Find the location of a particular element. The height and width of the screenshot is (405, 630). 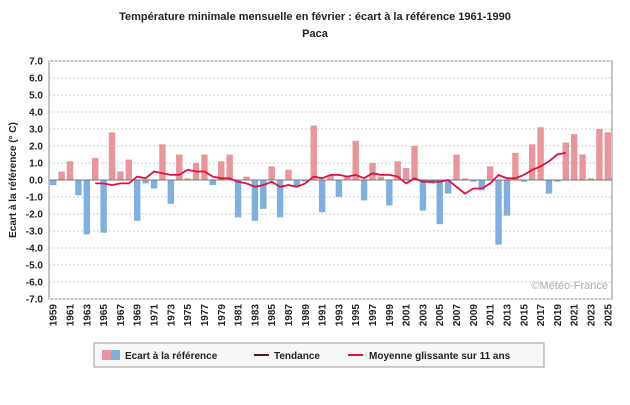

x-tick-label: 2001 is located at coordinates (407, 315).